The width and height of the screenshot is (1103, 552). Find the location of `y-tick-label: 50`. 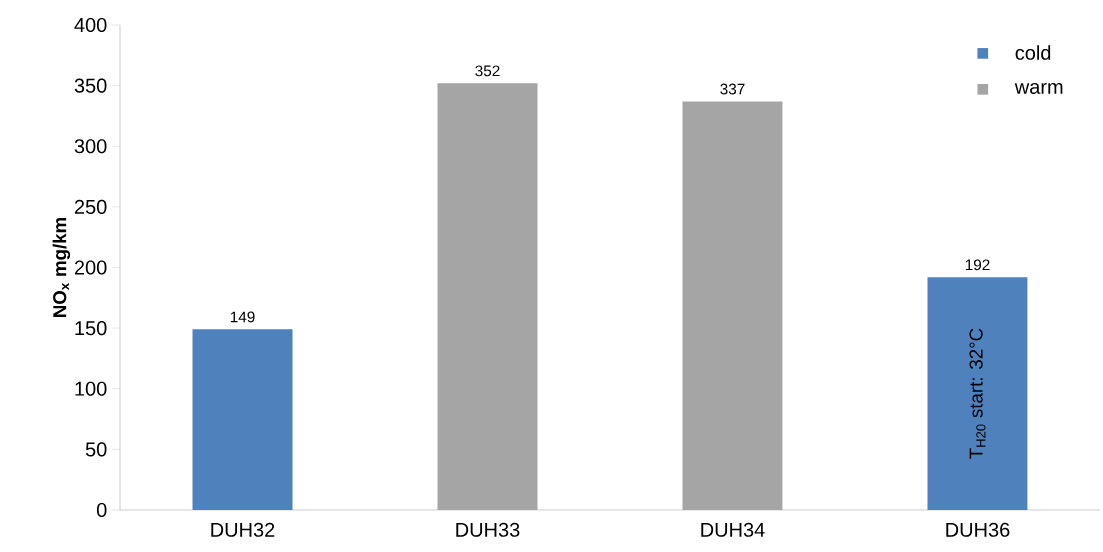

y-tick-label: 50 is located at coordinates (96, 449).